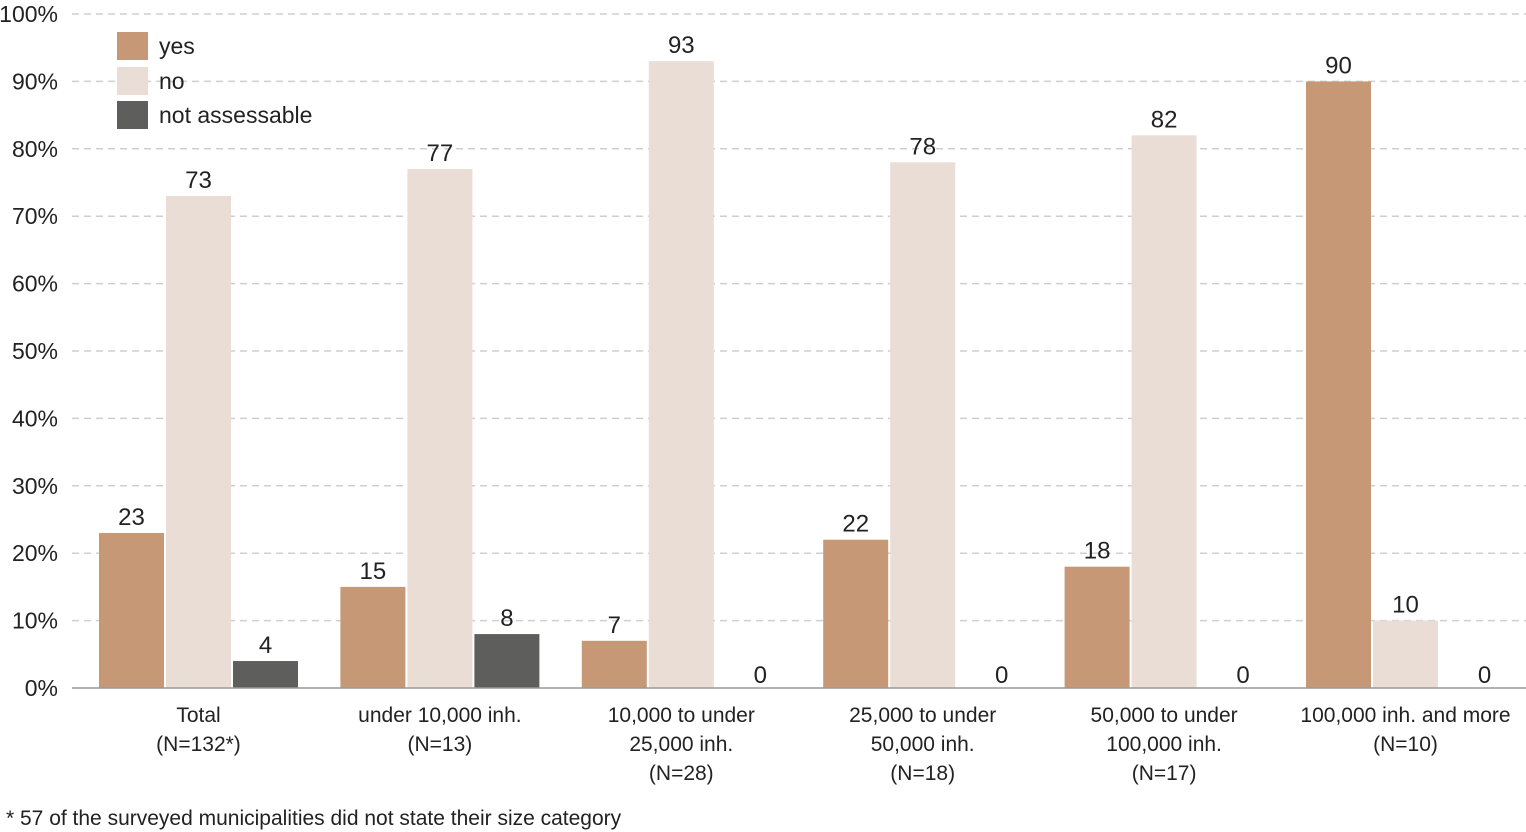 The height and width of the screenshot is (832, 1526). What do you see at coordinates (131, 517) in the screenshot?
I see `bar-value-label: 23` at bounding box center [131, 517].